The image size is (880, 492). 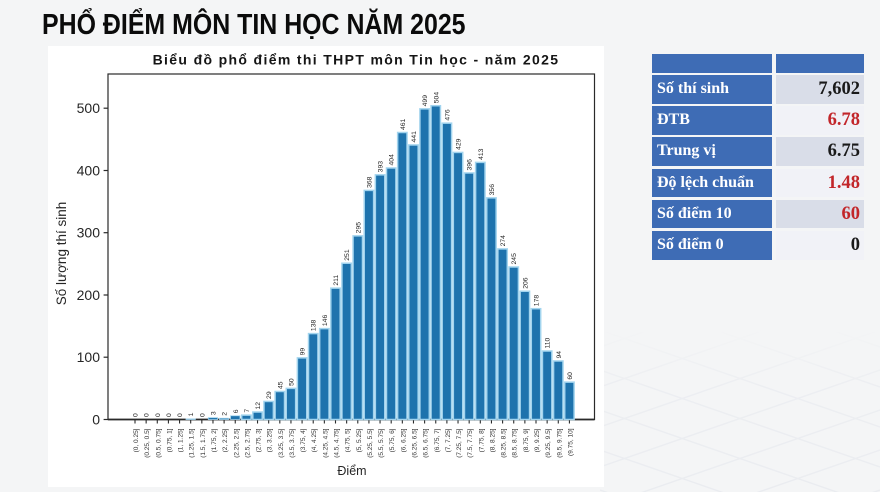 What do you see at coordinates (247, 411) in the screenshot?
I see `svg-text: 7` at bounding box center [247, 411].